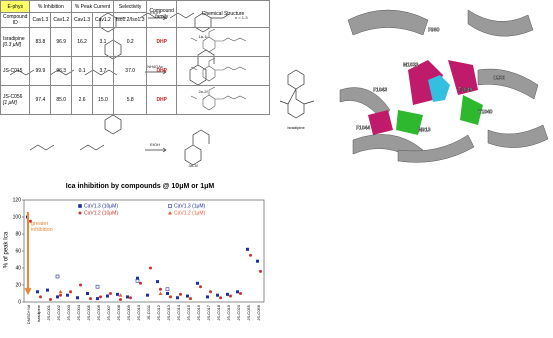 This screenshot has width=553, height=338. I want to click on table-cell: 85.0, so click(61, 100).